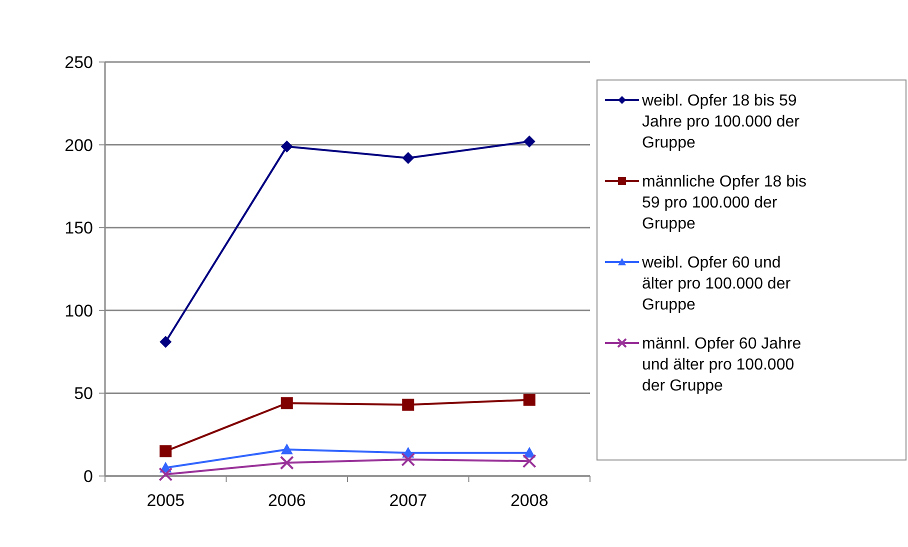 This screenshot has width=908, height=547. Describe the element at coordinates (78, 310) in the screenshot. I see `y-tick-label: 100` at that location.